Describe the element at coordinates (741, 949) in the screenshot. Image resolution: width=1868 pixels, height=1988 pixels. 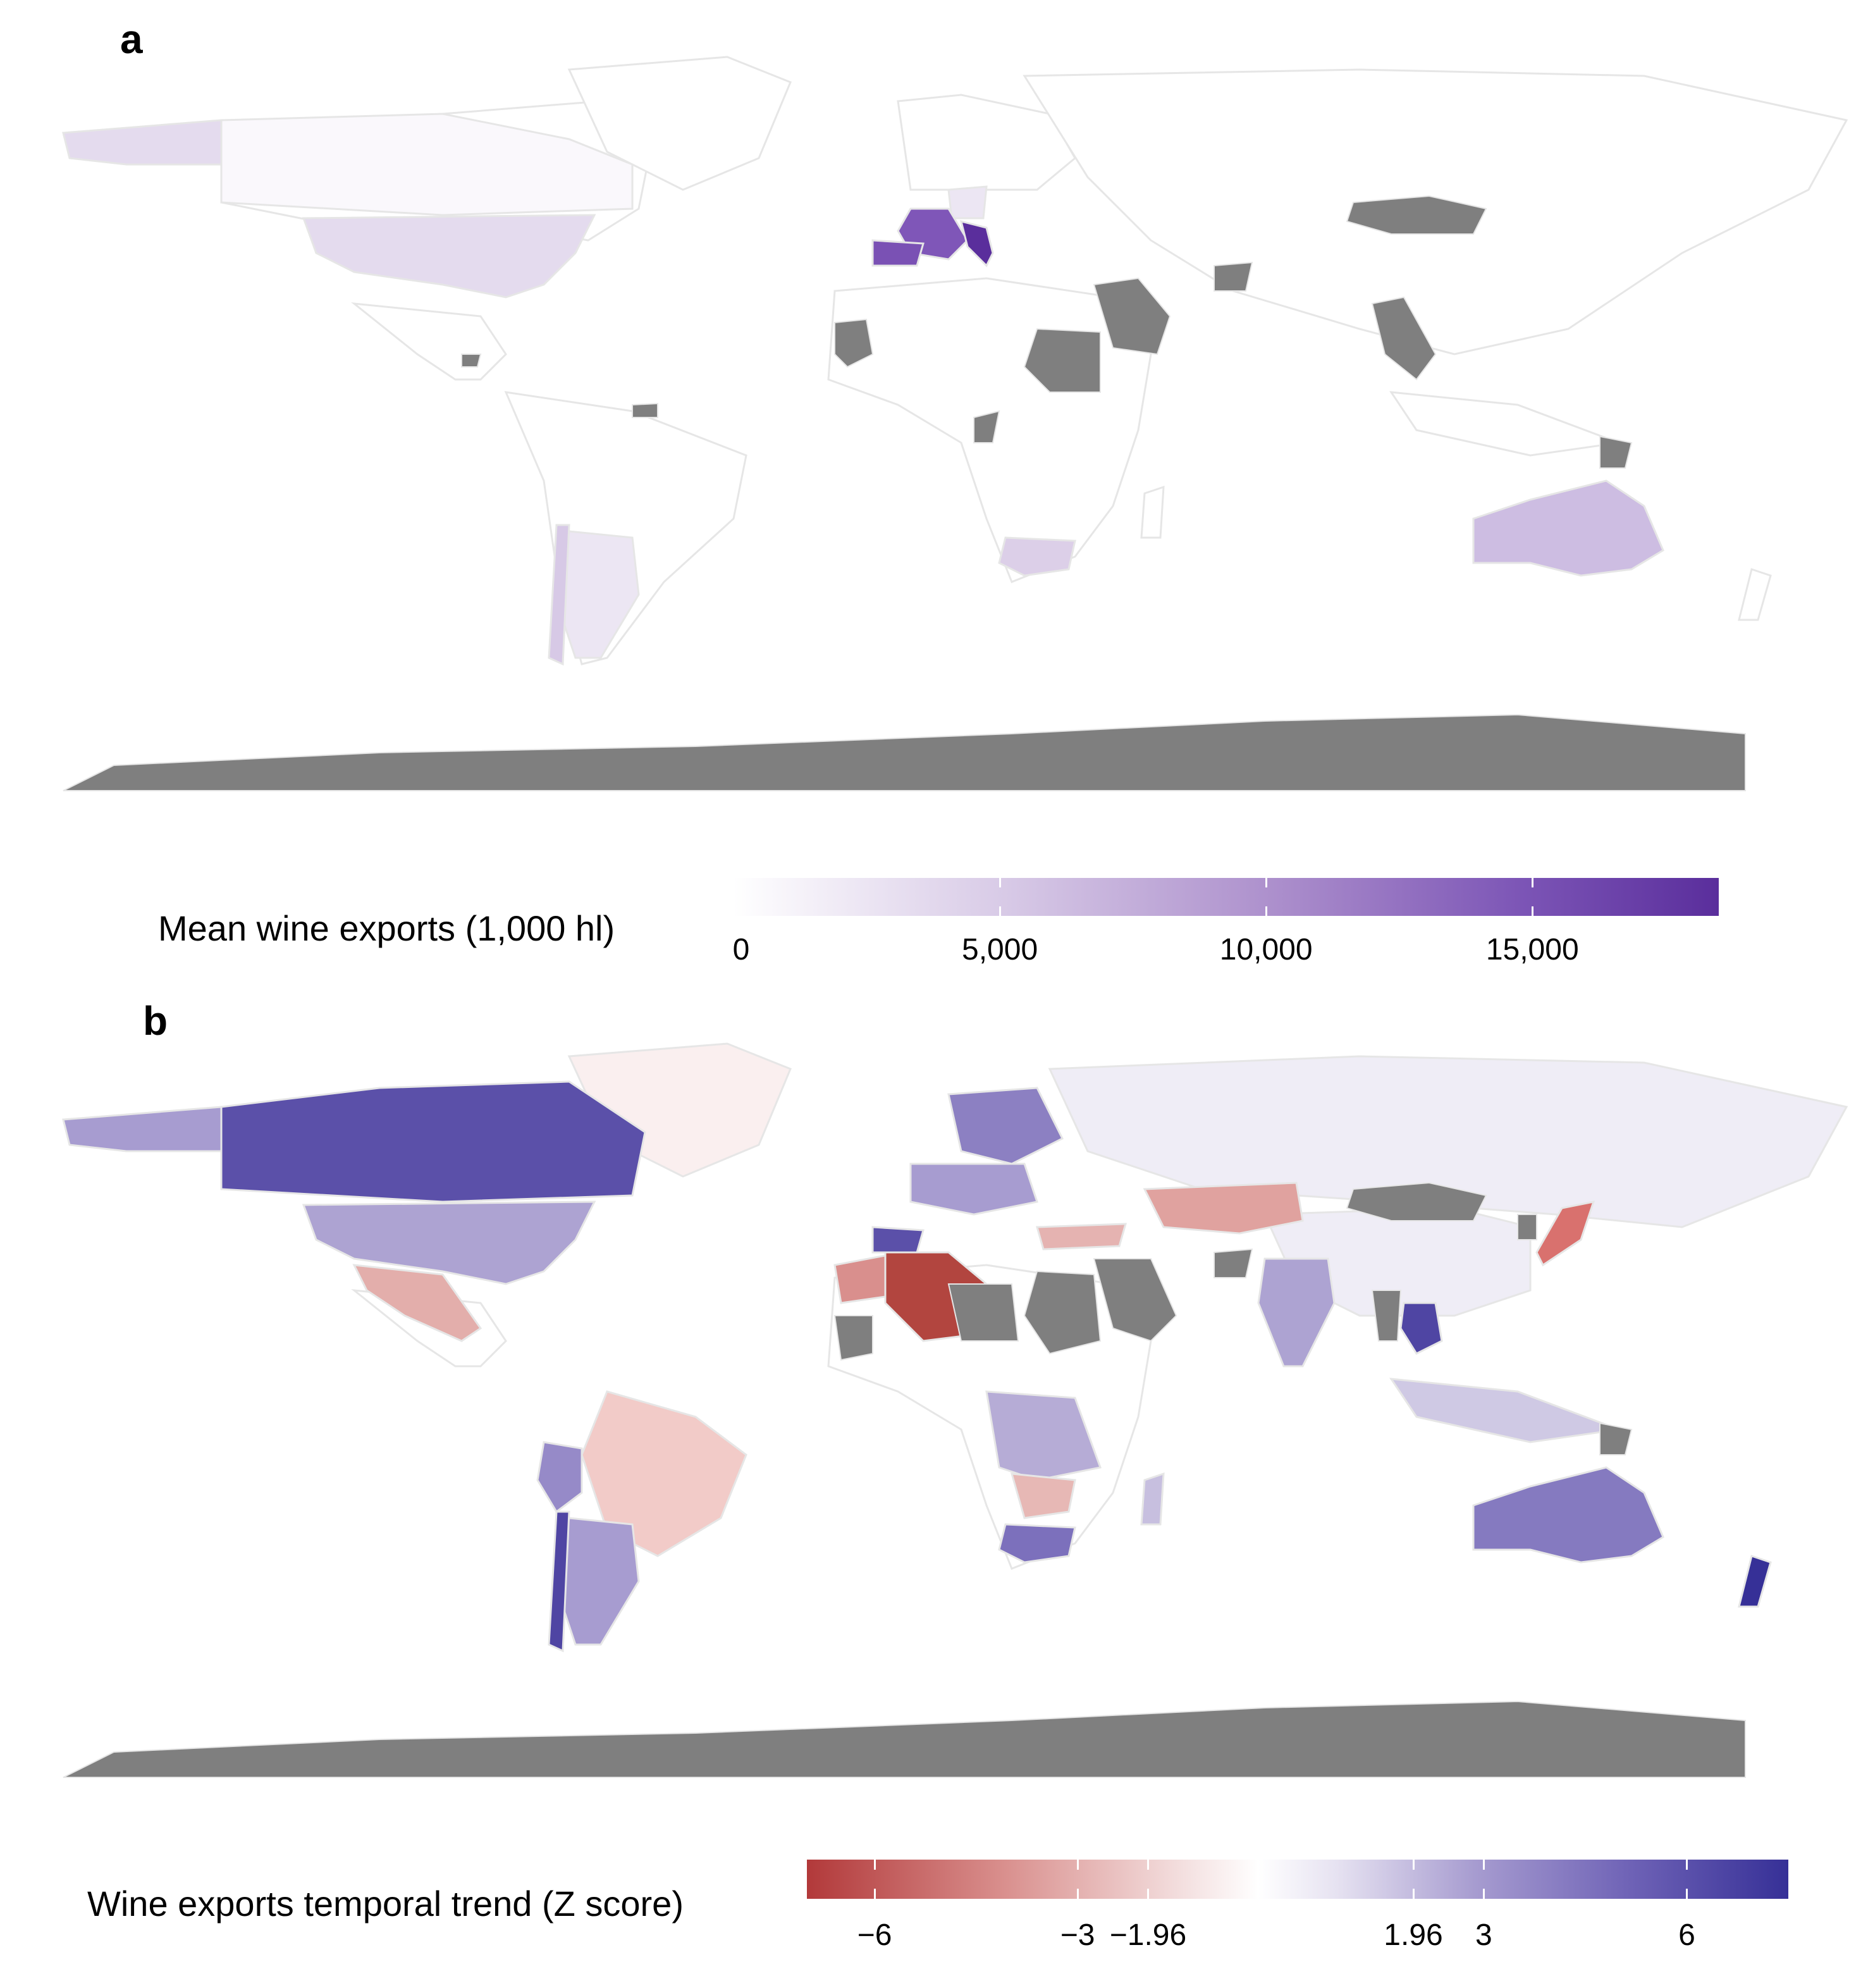
I see `legend-tick-label: 0` at that location.